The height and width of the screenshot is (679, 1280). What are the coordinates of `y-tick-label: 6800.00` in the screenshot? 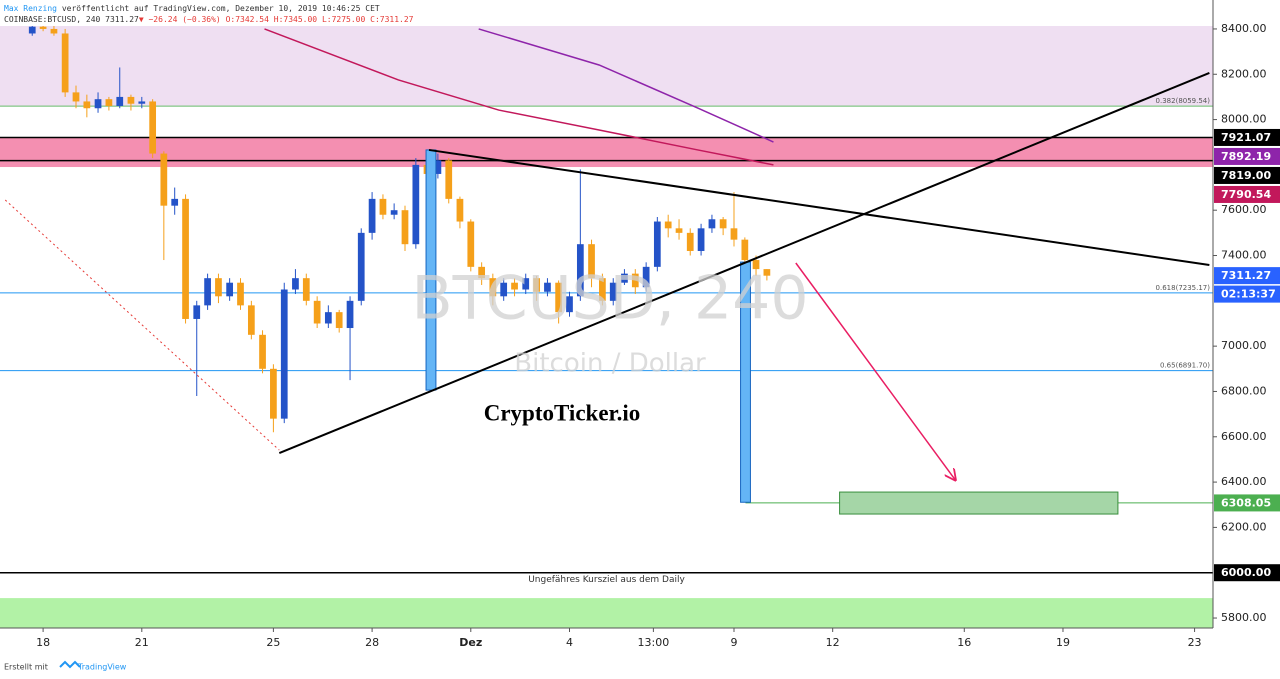 It's located at (1244, 390).